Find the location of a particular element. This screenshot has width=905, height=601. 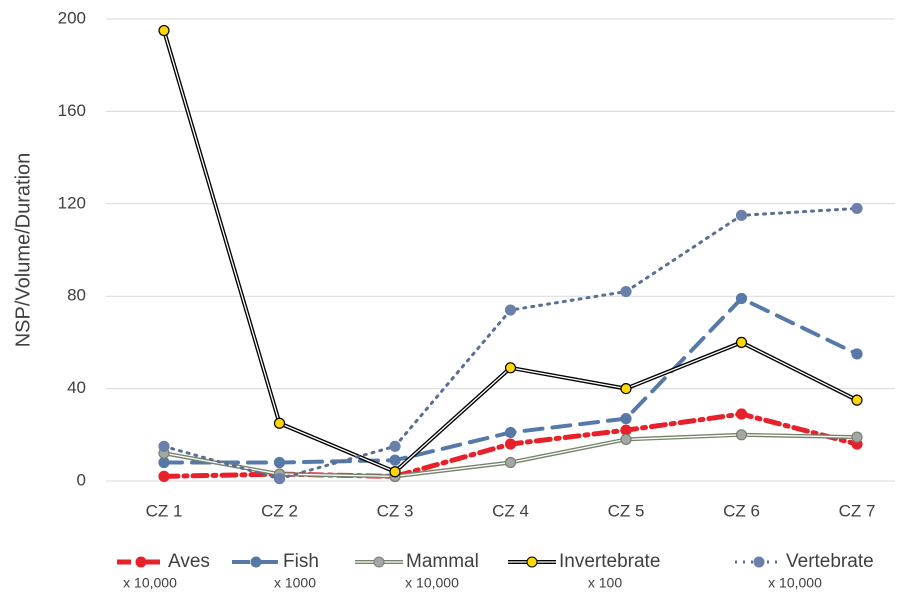

legend-label: Aves is located at coordinates (189, 561).